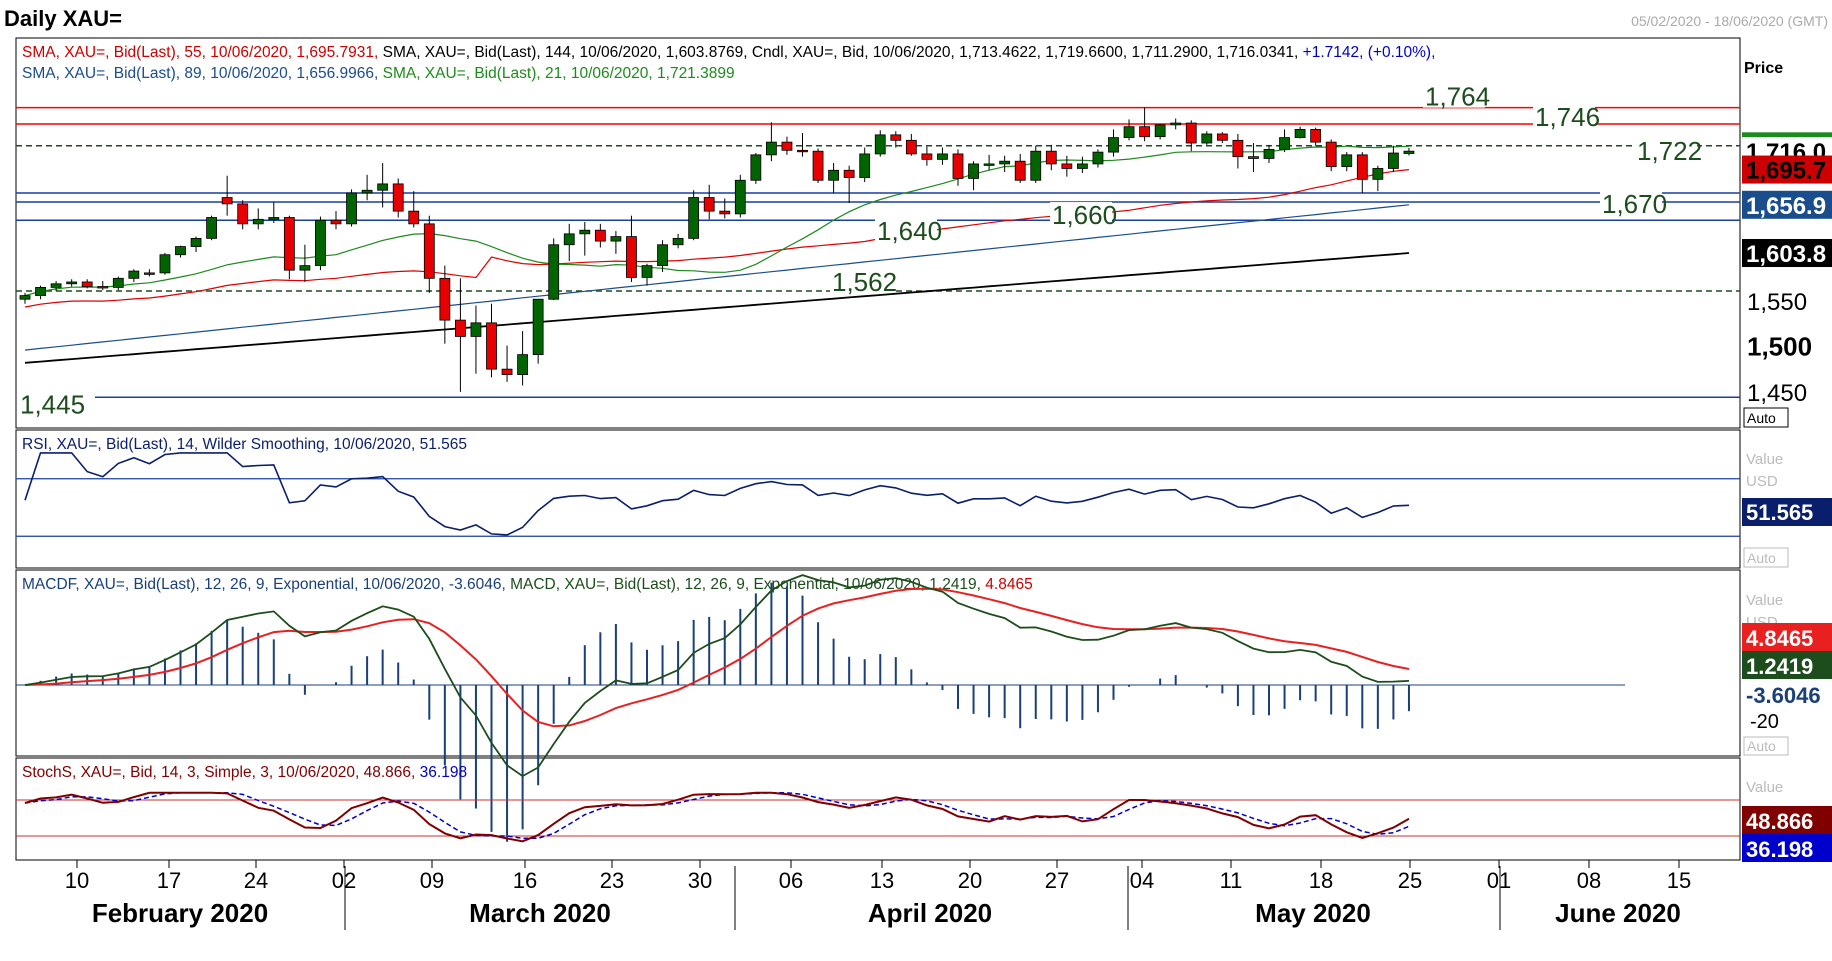 The height and width of the screenshot is (961, 1832). What do you see at coordinates (1567, 117) in the screenshot?
I see `level-label-1: 1,746` at bounding box center [1567, 117].